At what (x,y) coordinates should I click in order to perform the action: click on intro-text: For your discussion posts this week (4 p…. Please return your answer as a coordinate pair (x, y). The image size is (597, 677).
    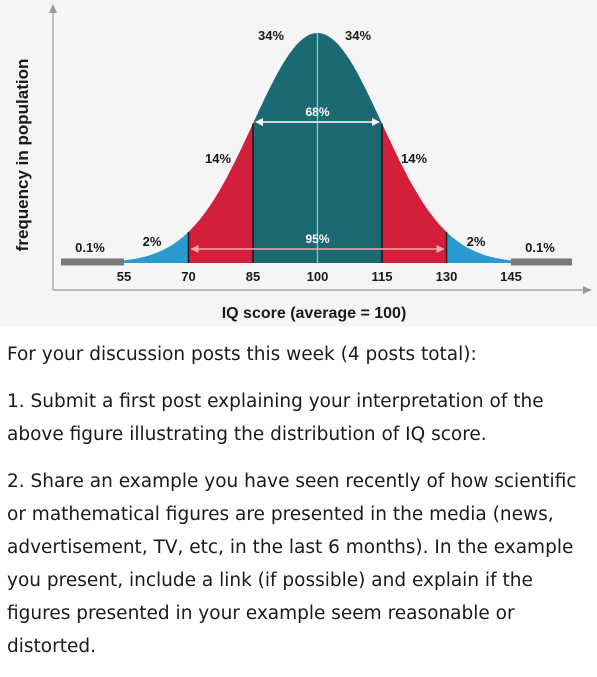
    Looking at the image, I should click on (242, 354).